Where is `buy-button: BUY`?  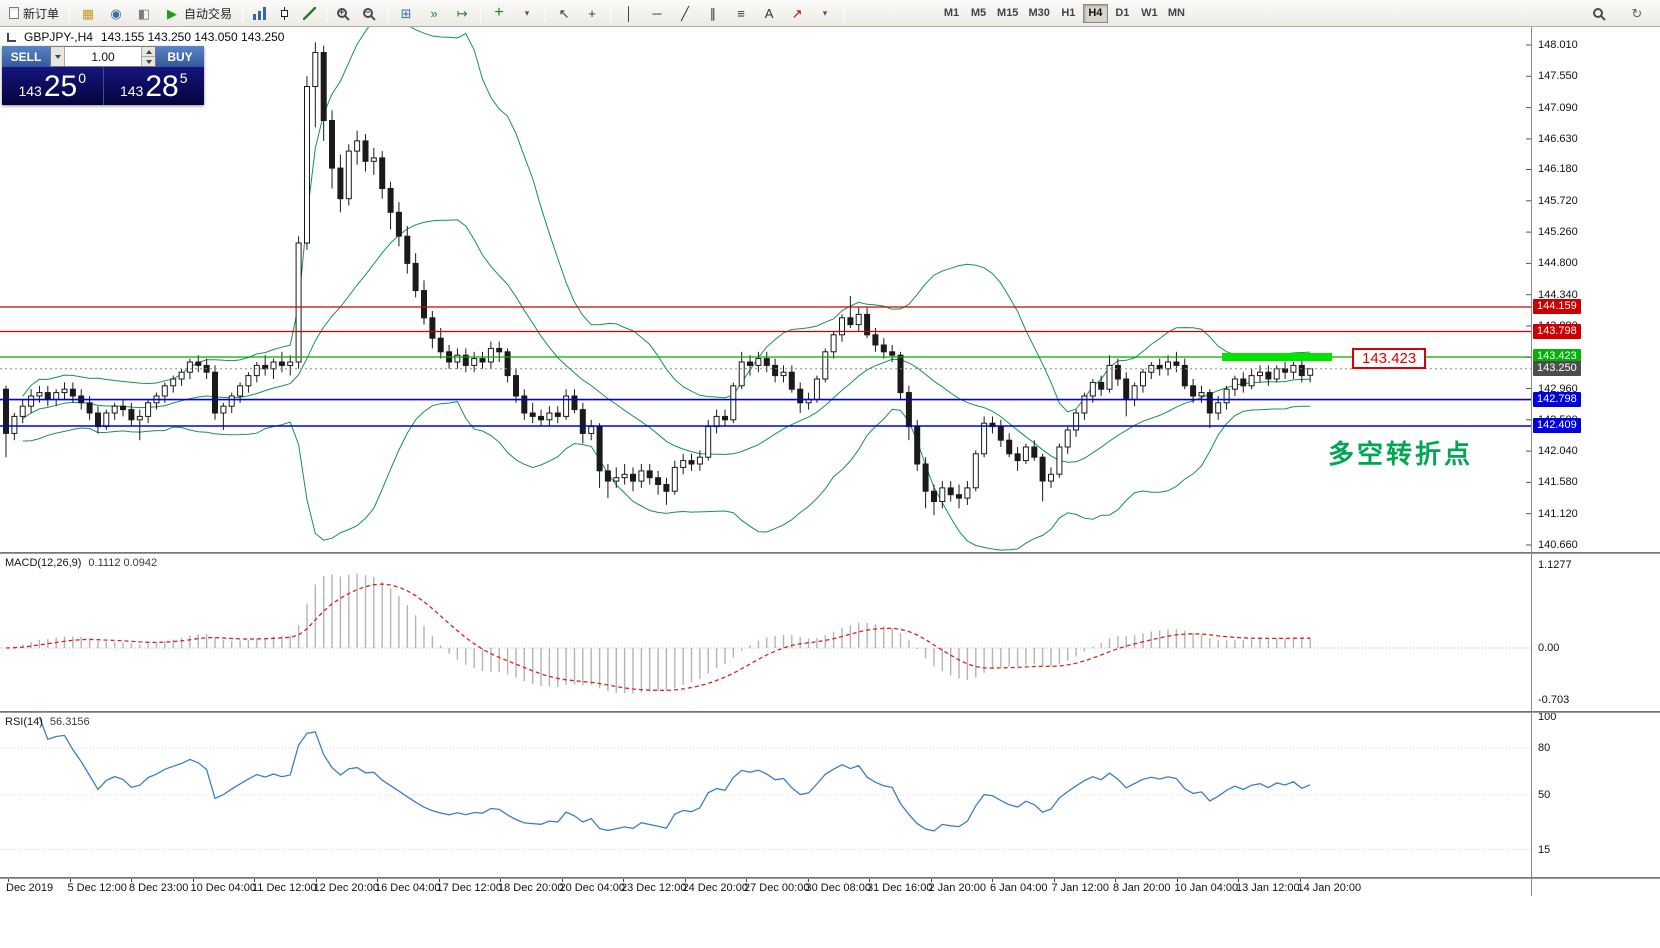 buy-button: BUY is located at coordinates (180, 56).